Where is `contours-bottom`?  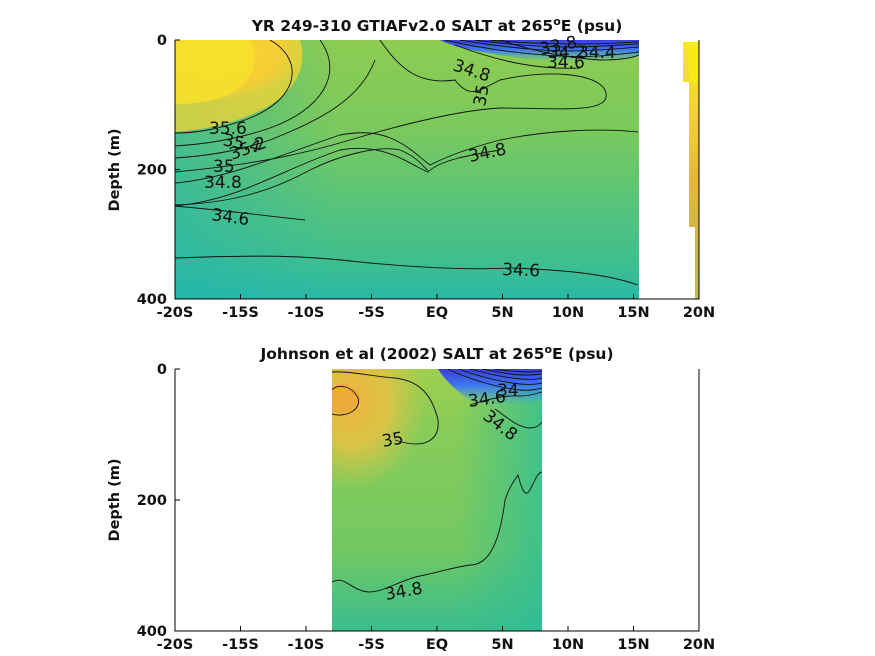
contours-bottom is located at coordinates (437, 481).